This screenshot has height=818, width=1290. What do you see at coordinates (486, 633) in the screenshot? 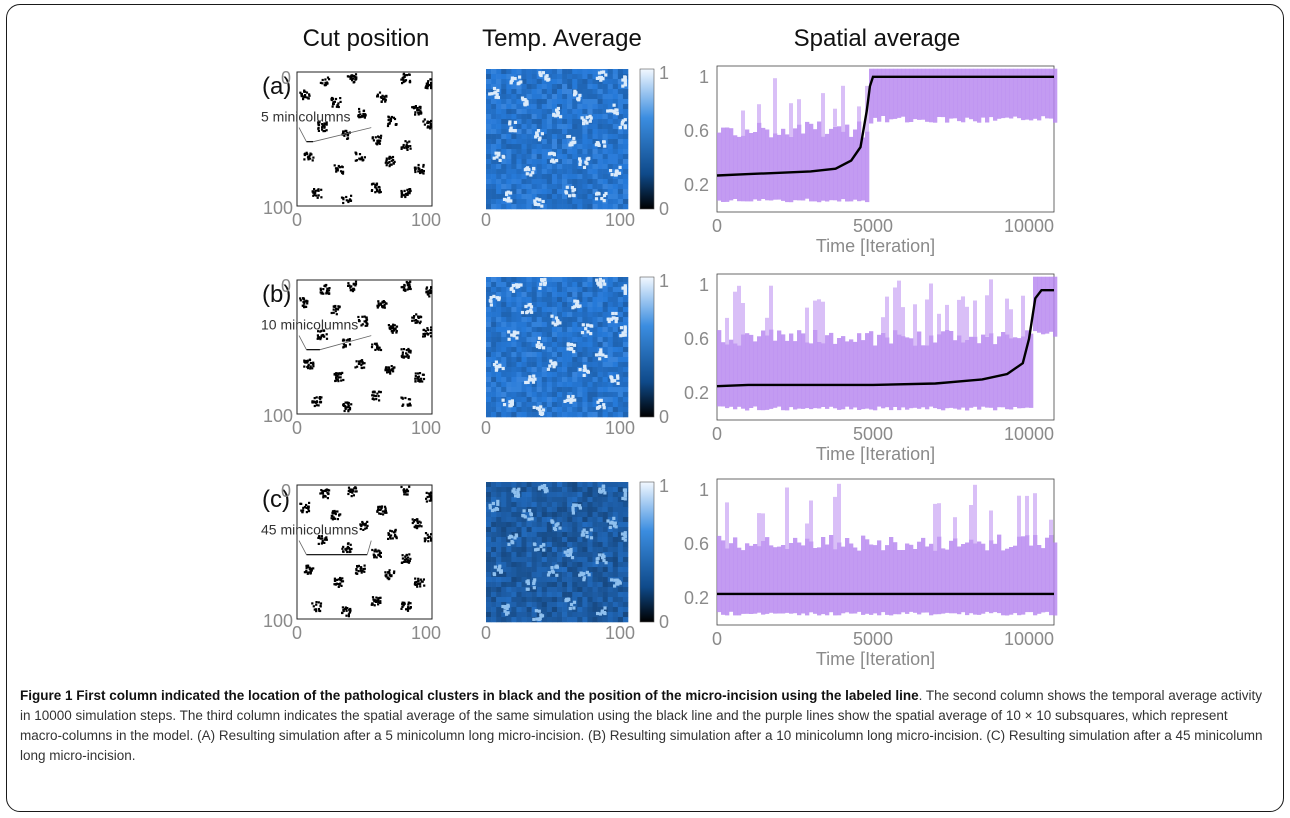
I see `heat-x-tick: 0` at bounding box center [486, 633].